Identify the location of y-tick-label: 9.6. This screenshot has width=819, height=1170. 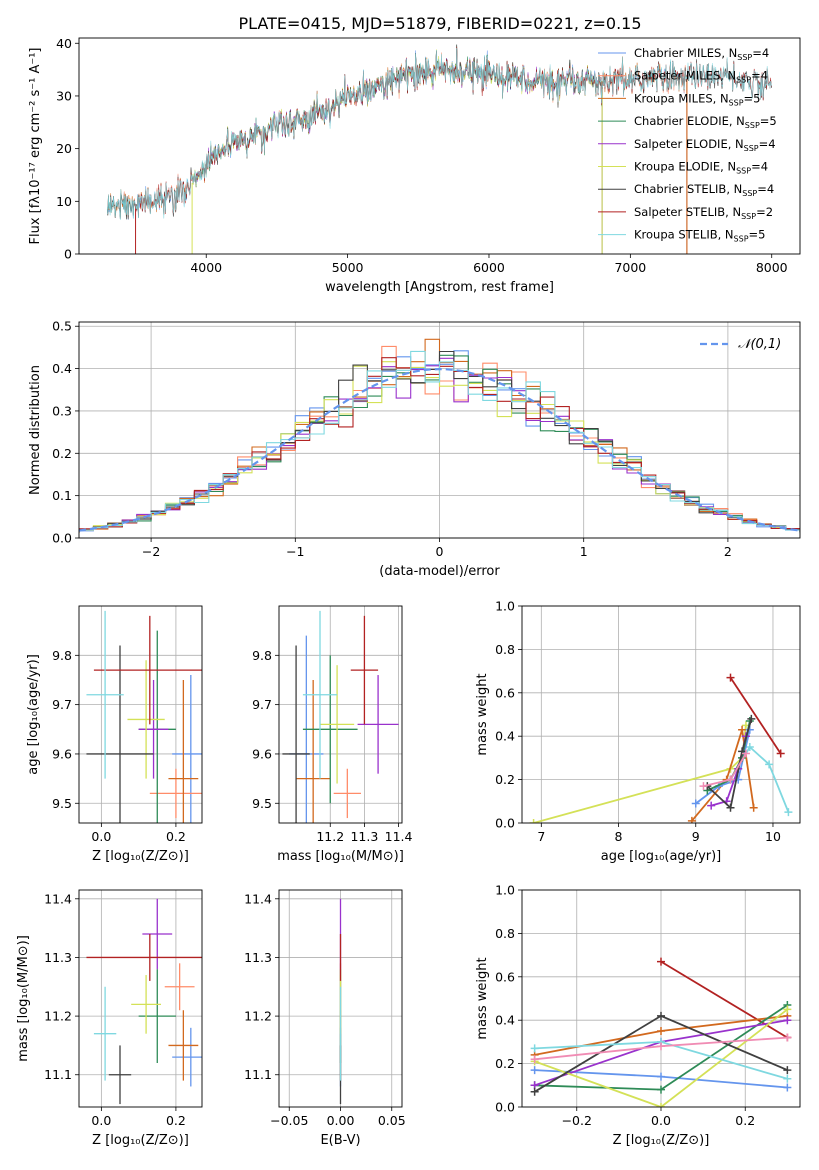
(62, 753).